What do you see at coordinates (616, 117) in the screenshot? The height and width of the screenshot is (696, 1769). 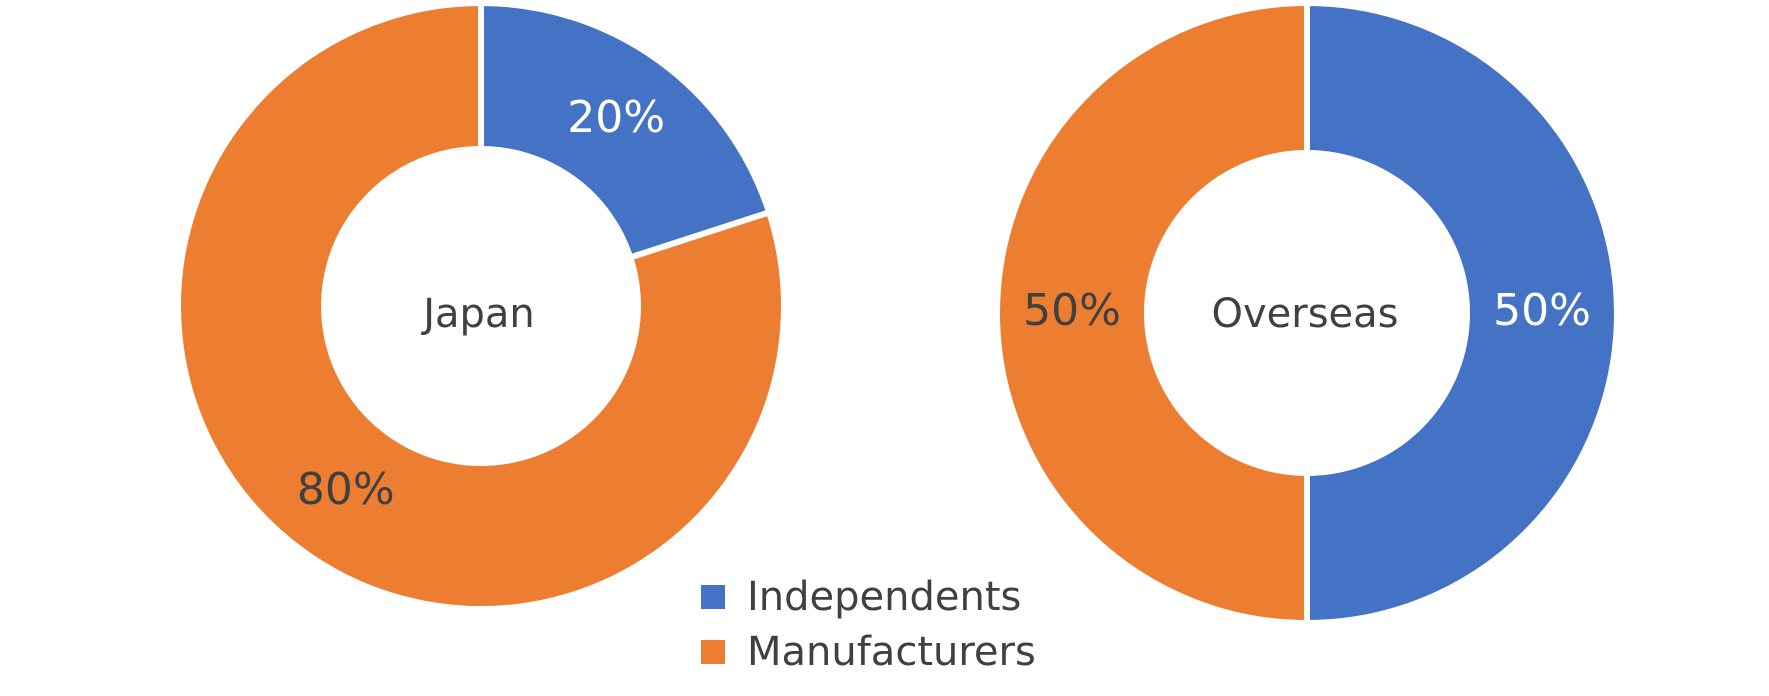 I see `data-label: 20%` at bounding box center [616, 117].